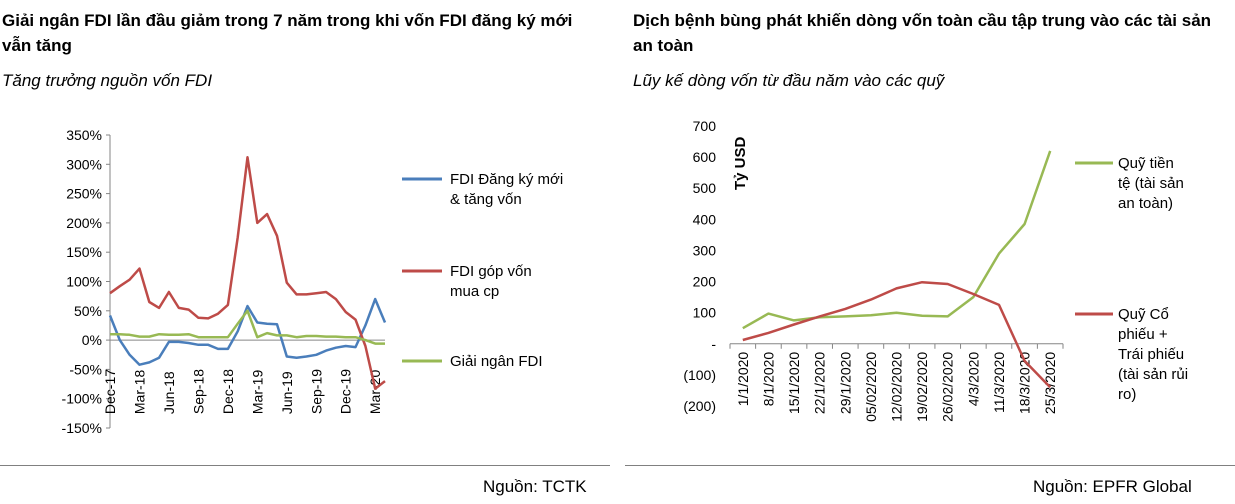 This screenshot has height=504, width=1235. Describe the element at coordinates (705, 250) in the screenshot. I see `y-tick-label: 300` at that location.